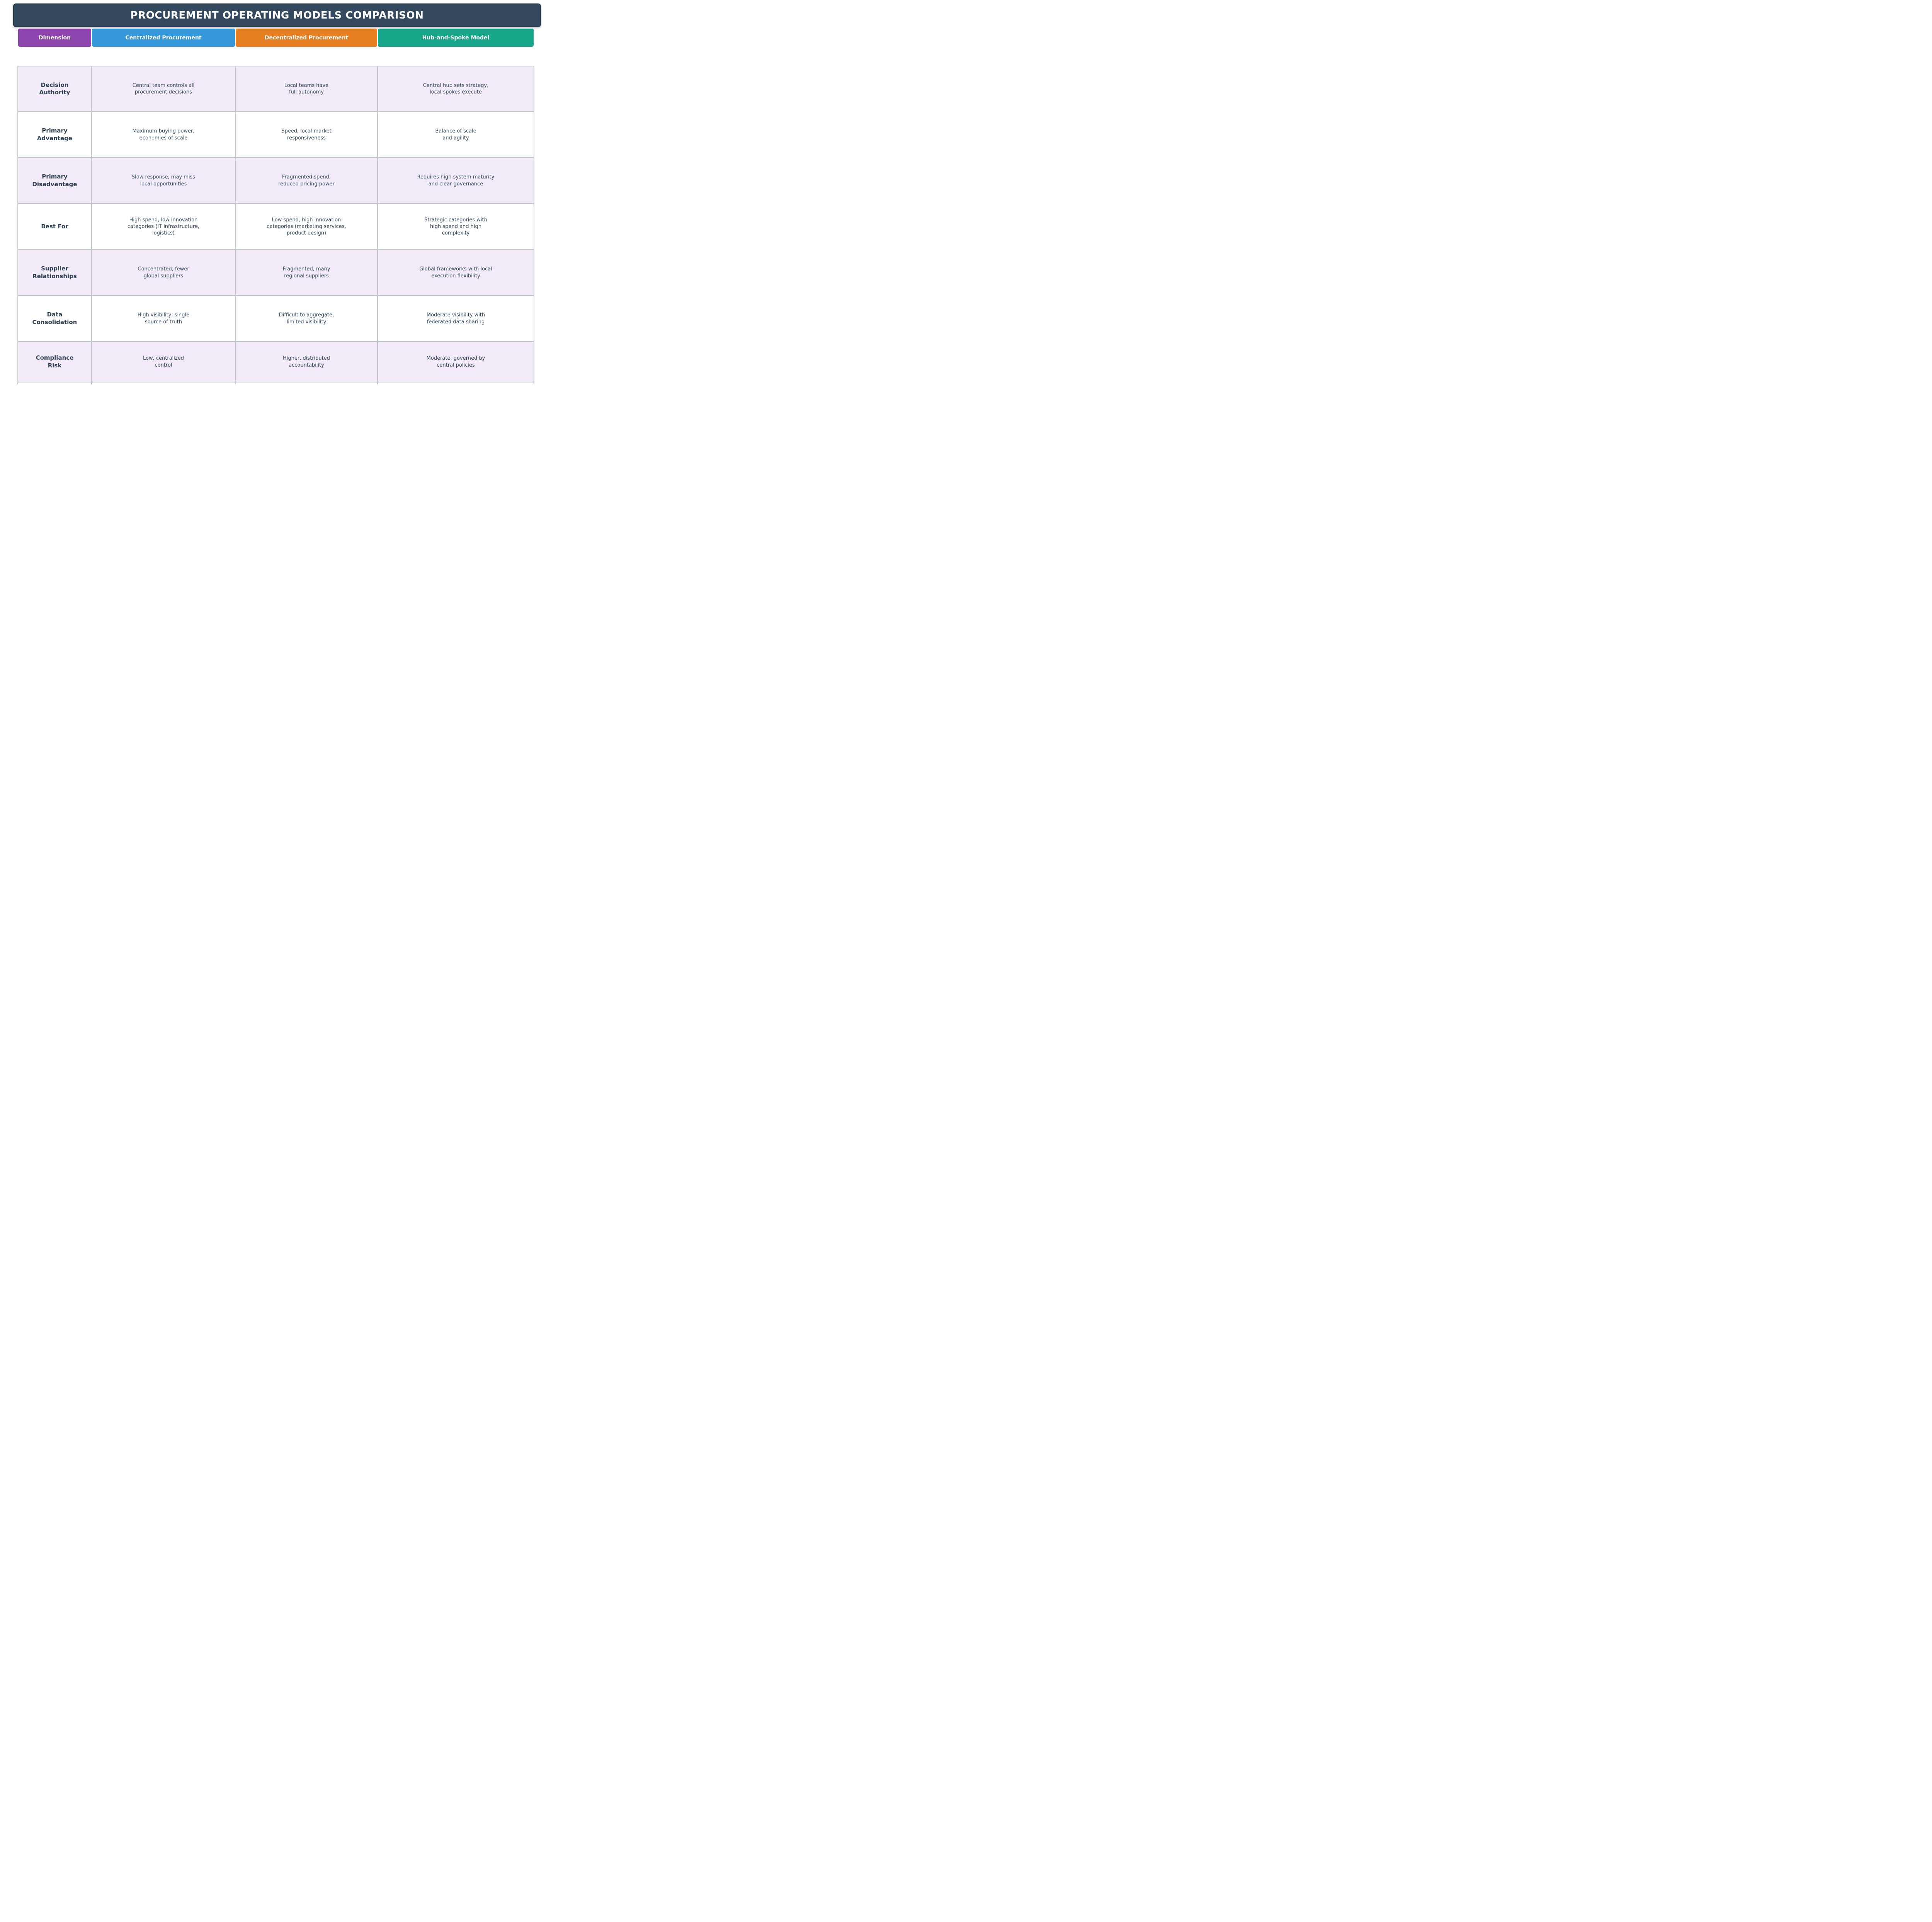  What do you see at coordinates (163, 134) in the screenshot?
I see `table-cell: Maximum buying power, economies of scale` at bounding box center [163, 134].